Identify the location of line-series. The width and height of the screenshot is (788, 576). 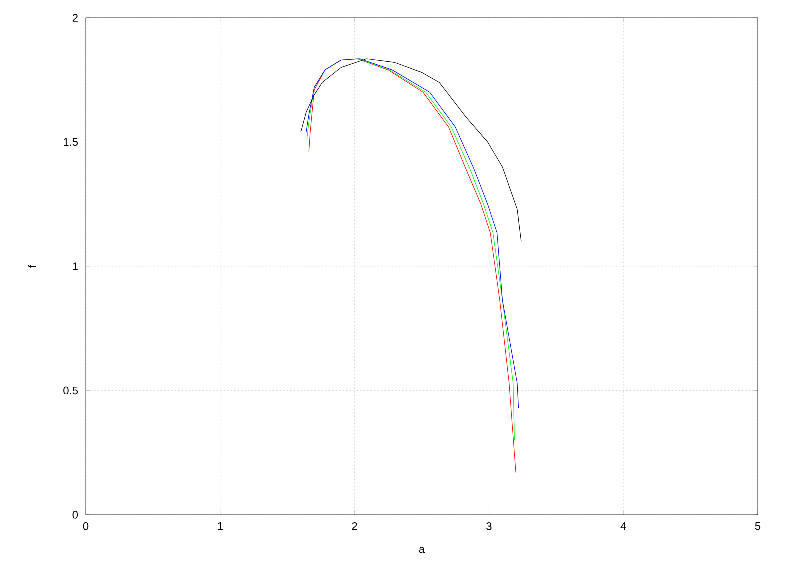
(411, 150).